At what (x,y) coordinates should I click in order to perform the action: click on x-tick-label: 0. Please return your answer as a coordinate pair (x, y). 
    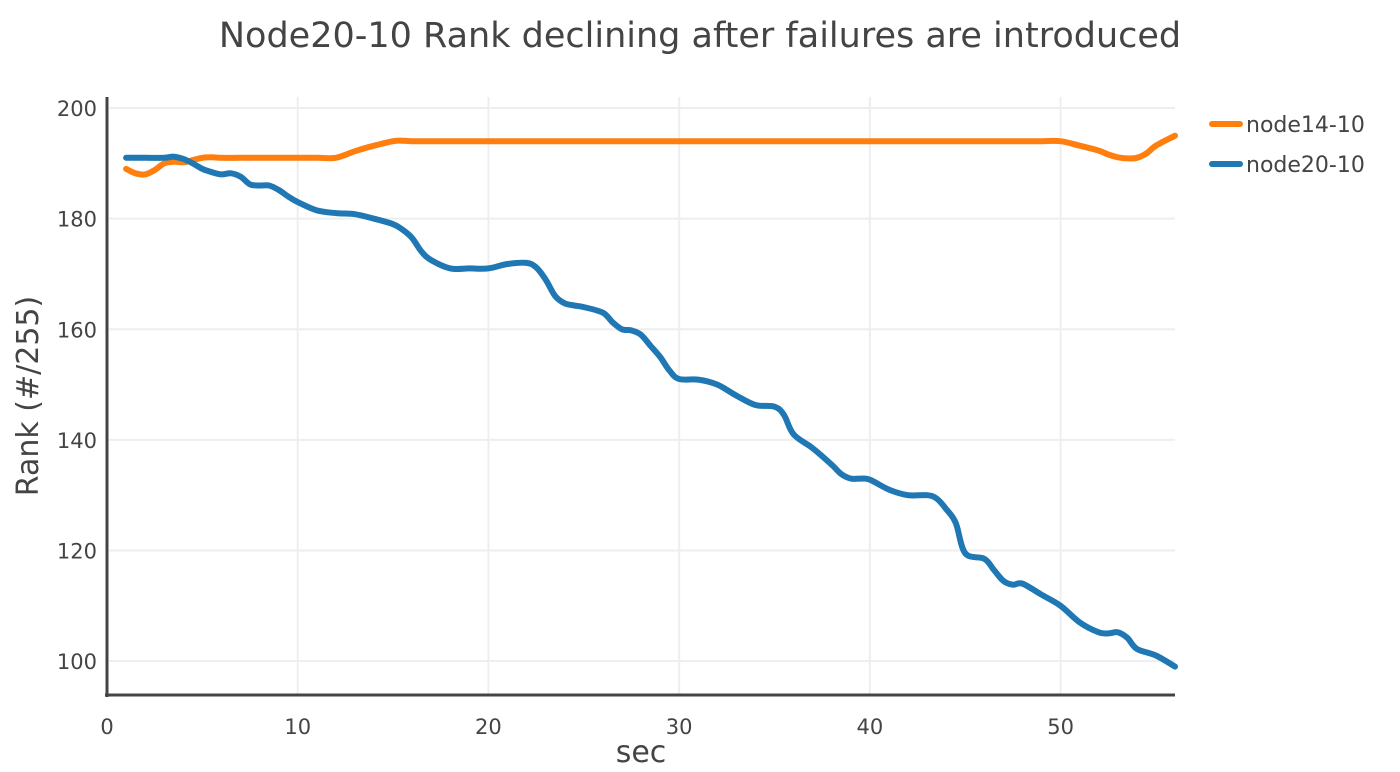
    Looking at the image, I should click on (106, 727).